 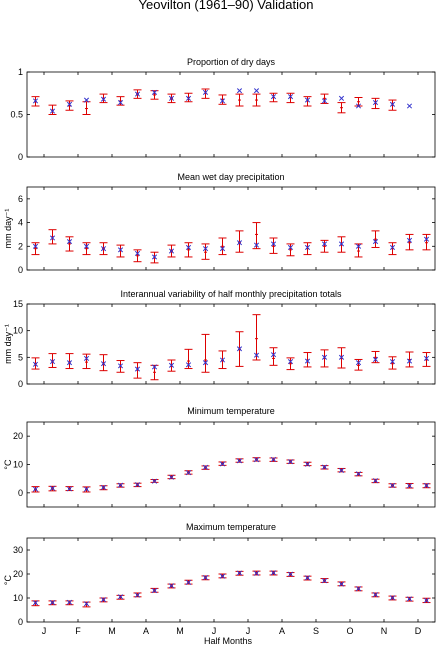 I want to click on panel-title: Minimum temperature, so click(x=231, y=411).